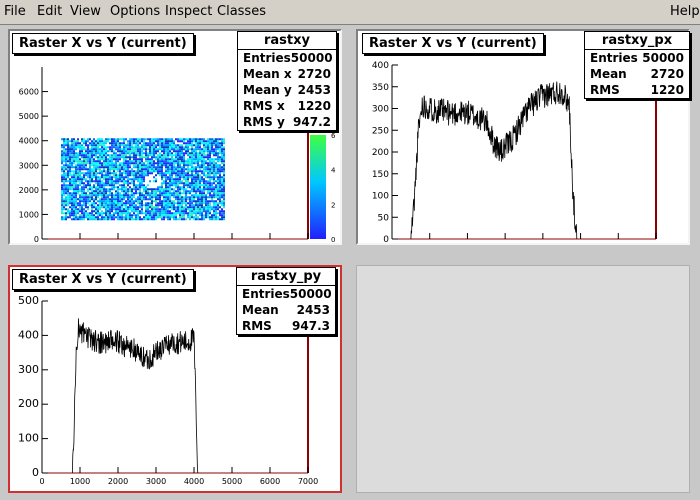 This screenshot has width=700, height=500. I want to click on menu-help: Help, so click(685, 11).